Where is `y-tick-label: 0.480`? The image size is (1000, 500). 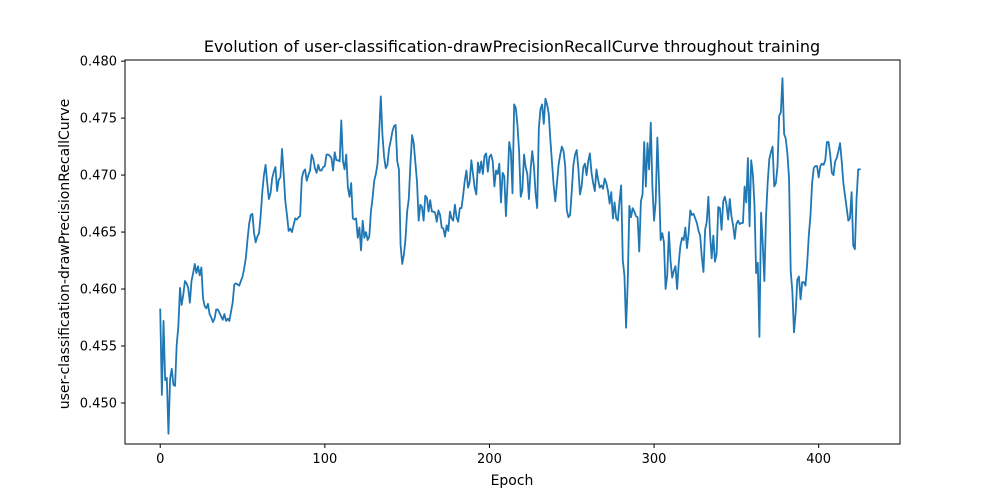 y-tick-label: 0.480 is located at coordinates (98, 62).